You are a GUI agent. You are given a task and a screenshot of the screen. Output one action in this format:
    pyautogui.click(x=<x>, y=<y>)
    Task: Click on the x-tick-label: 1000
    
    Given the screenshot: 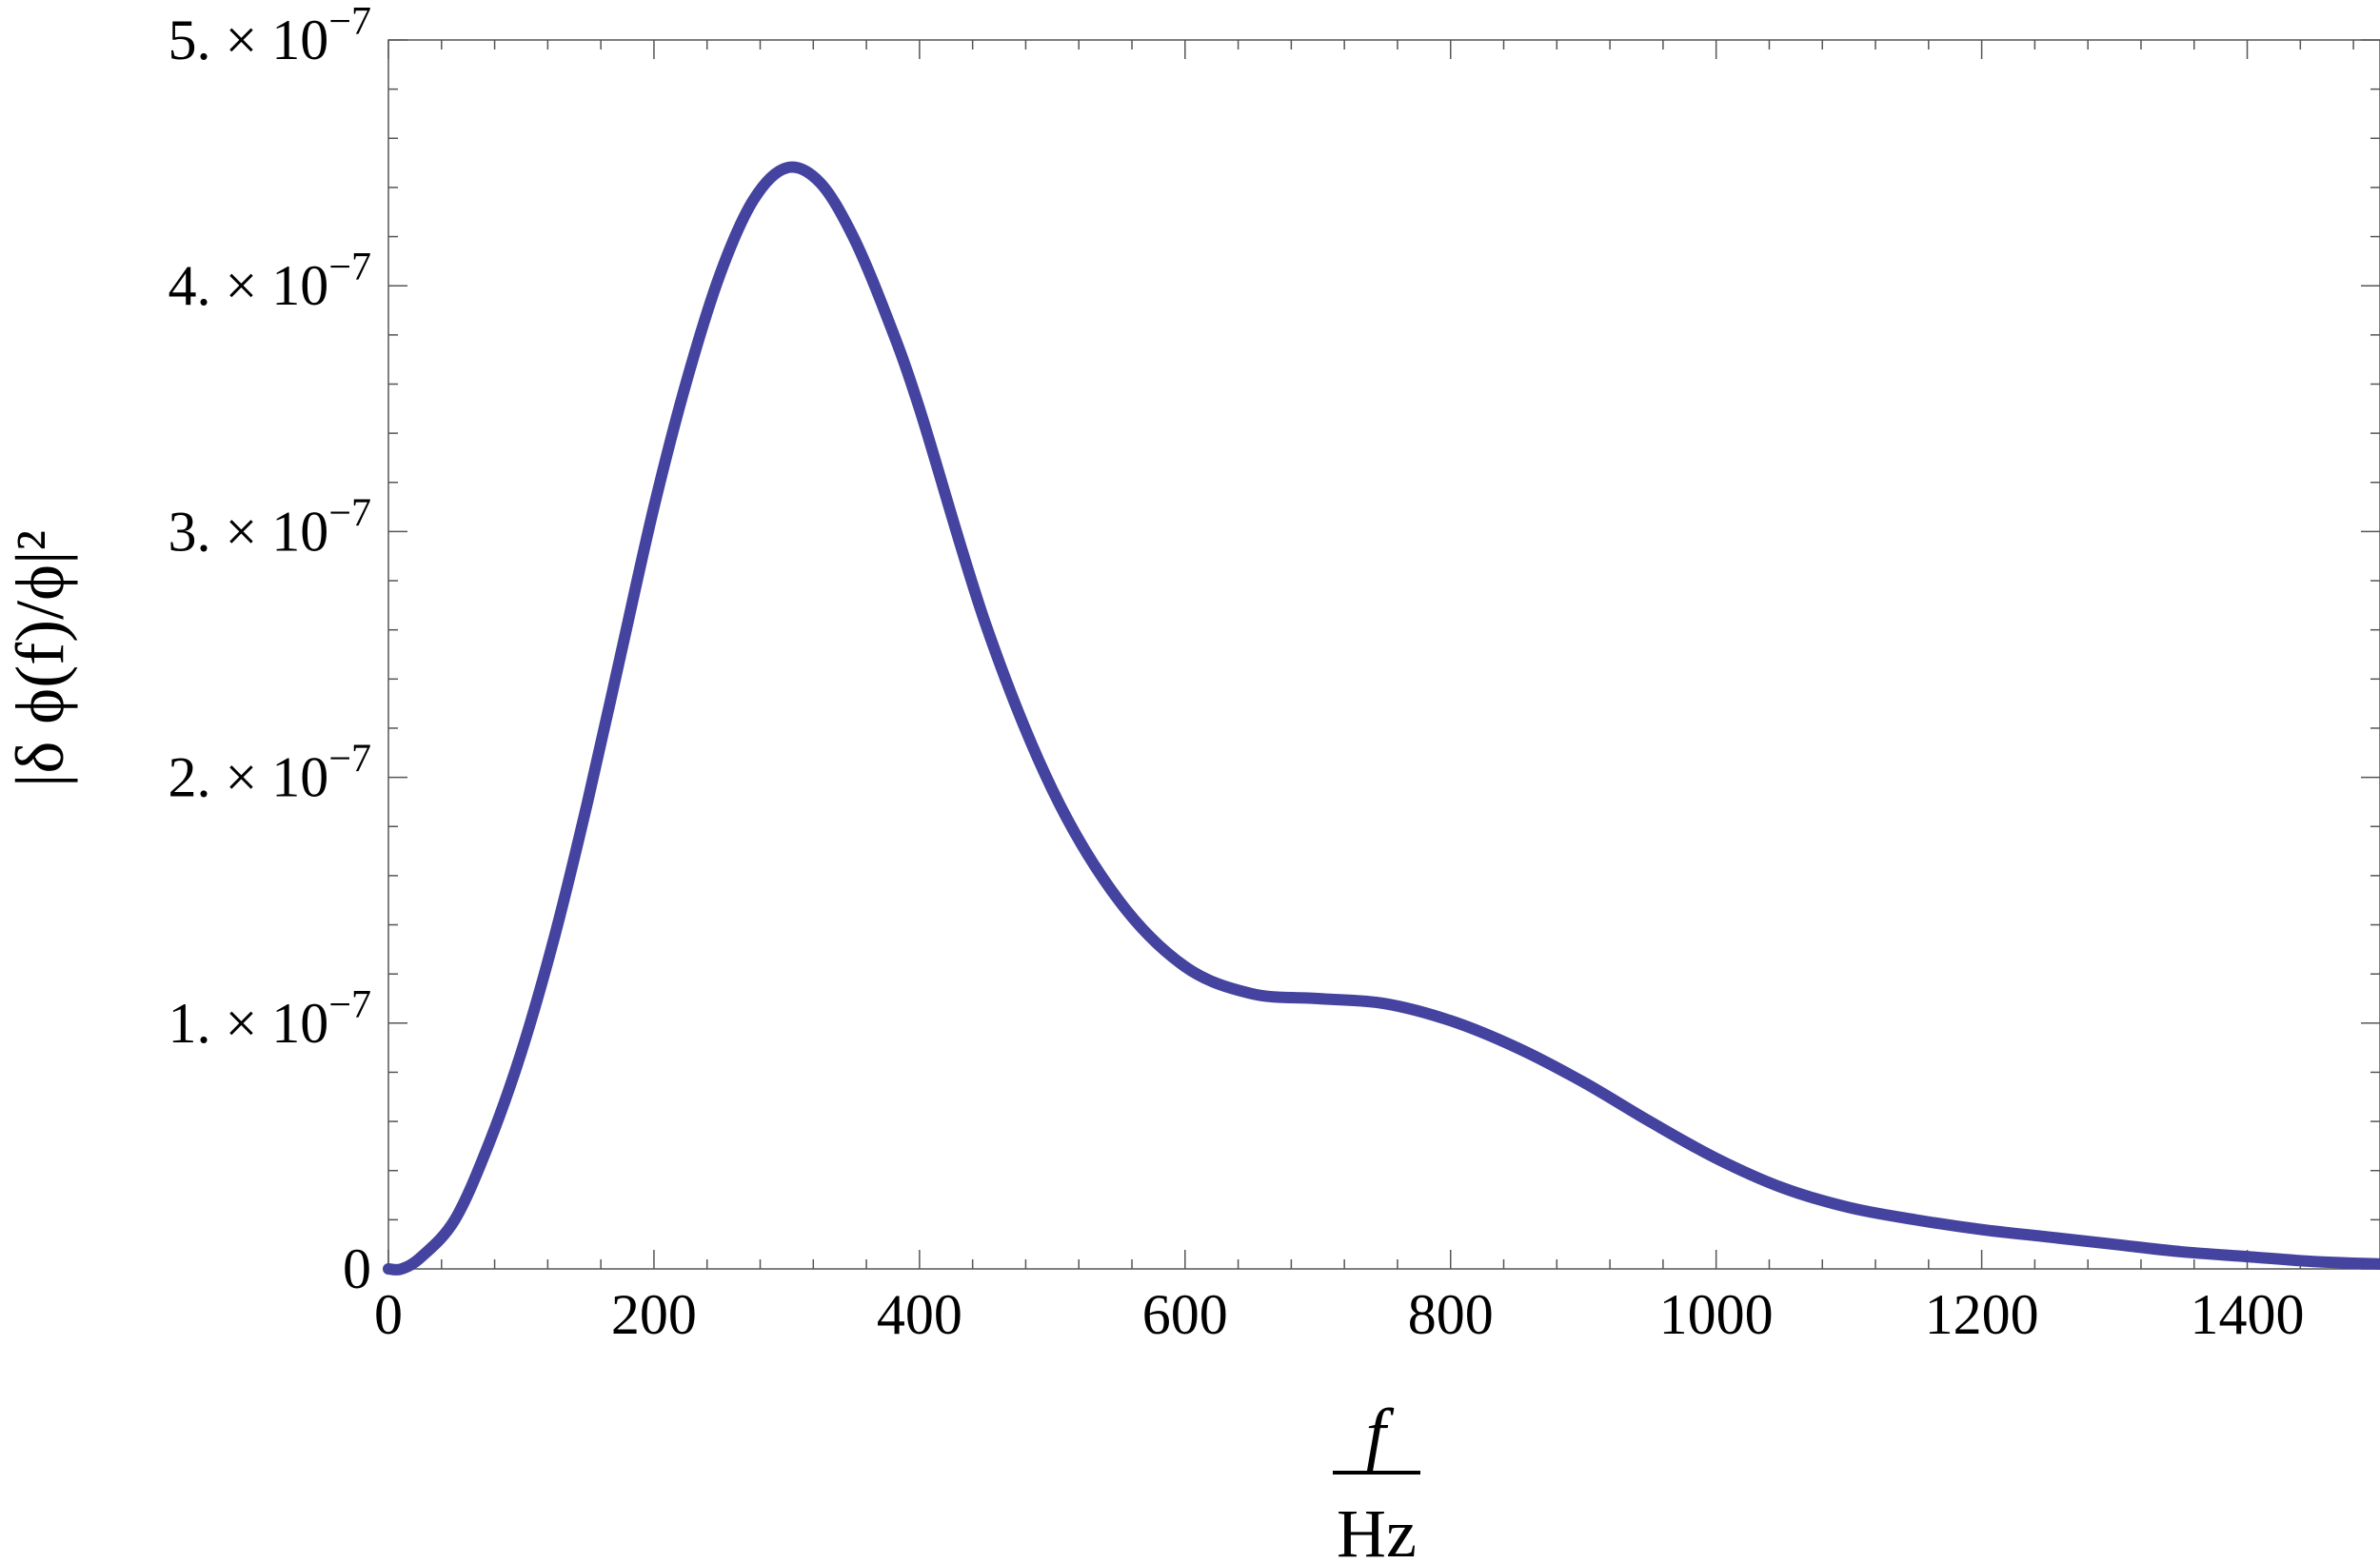 What is the action you would take?
    pyautogui.click(x=1716, y=1314)
    